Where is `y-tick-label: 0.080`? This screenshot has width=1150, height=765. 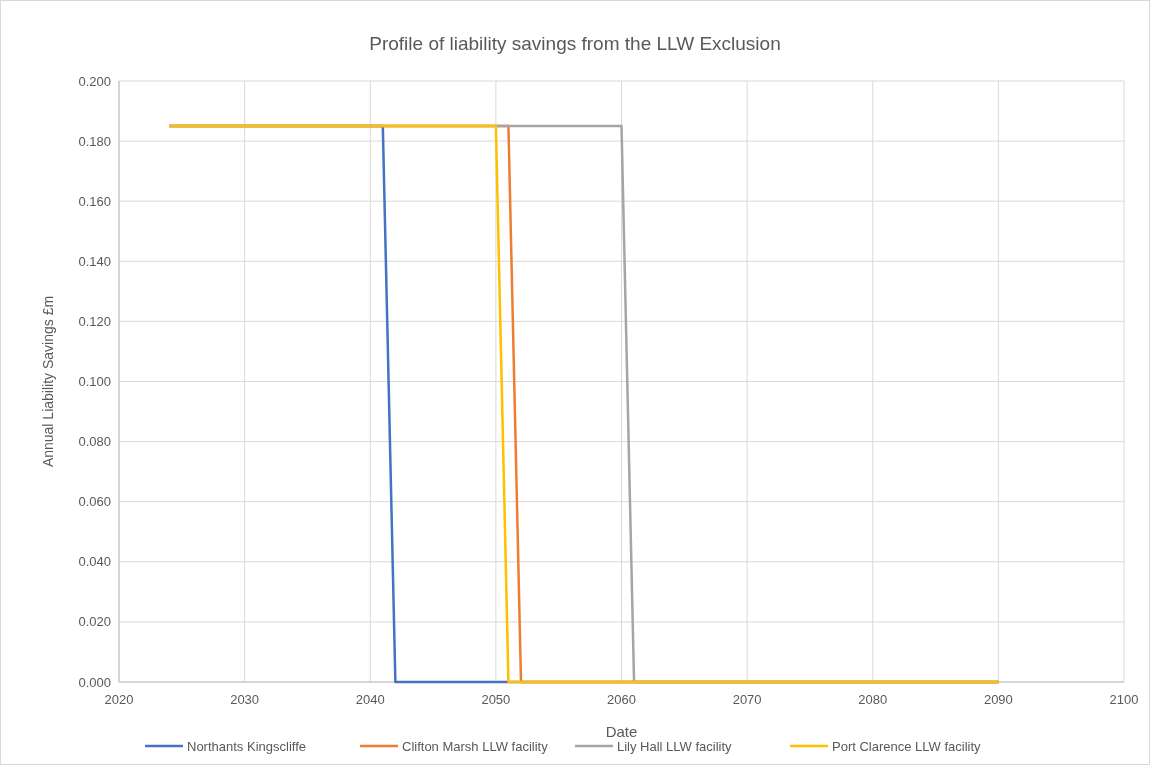
y-tick-label: 0.080 is located at coordinates (94, 442).